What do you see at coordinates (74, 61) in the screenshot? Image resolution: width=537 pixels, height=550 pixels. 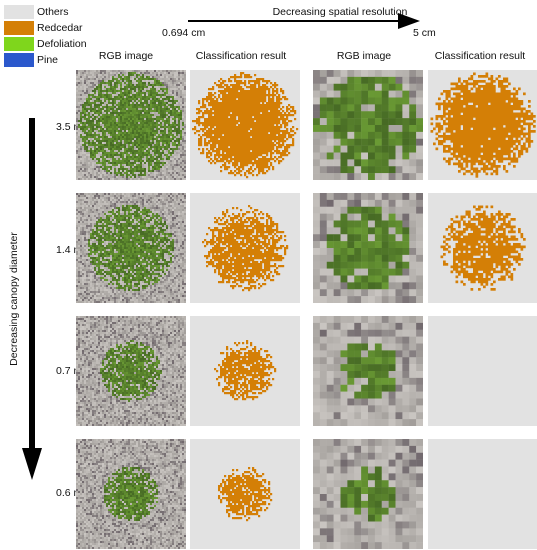 I see `legend-item-pine: Pine` at bounding box center [74, 61].